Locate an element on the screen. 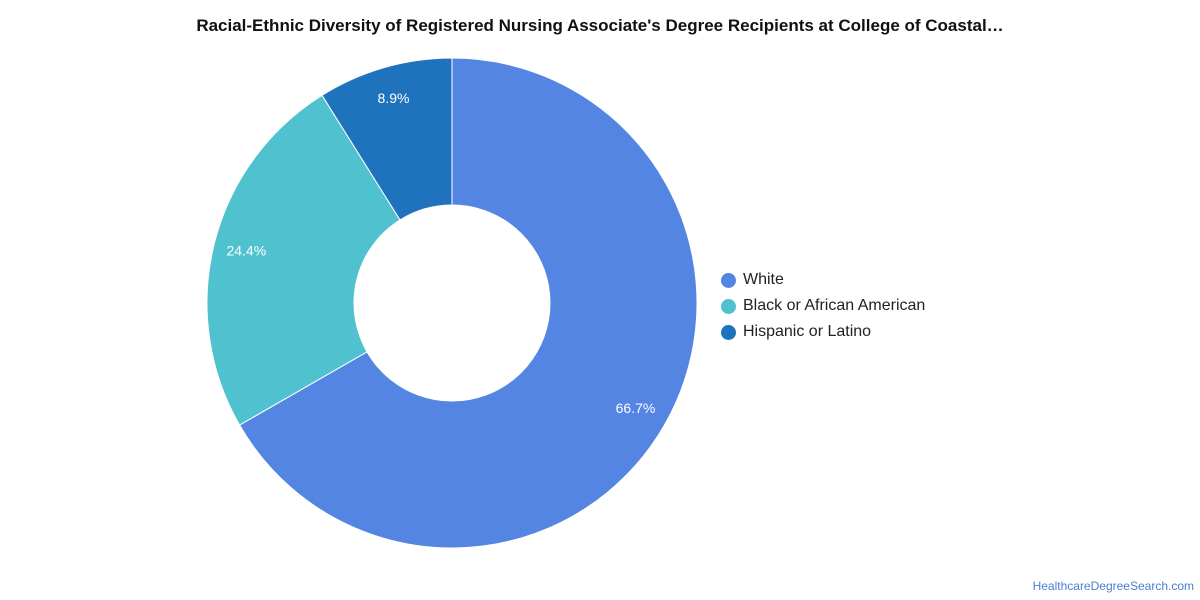 This screenshot has width=1200, height=600. slice-label-black-or-african-american: 24.4% is located at coordinates (246, 250).